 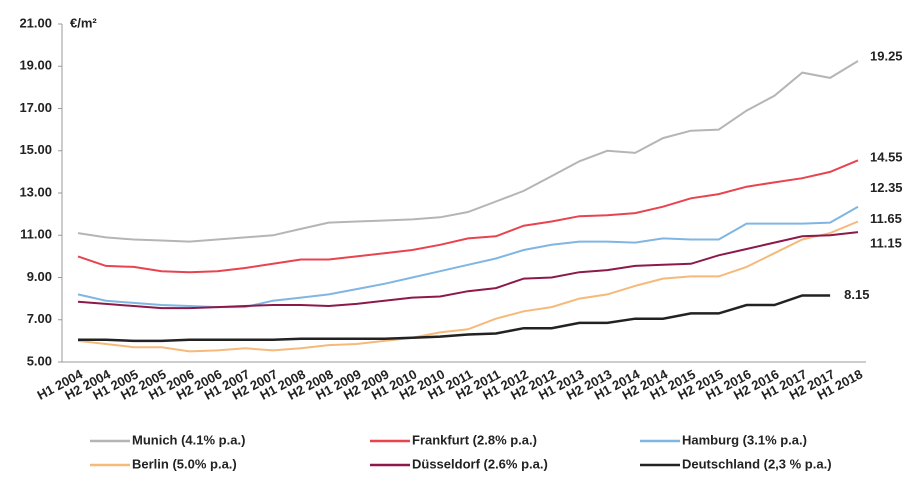 I want to click on y-tick-label: 13.00, so click(x=35, y=191).